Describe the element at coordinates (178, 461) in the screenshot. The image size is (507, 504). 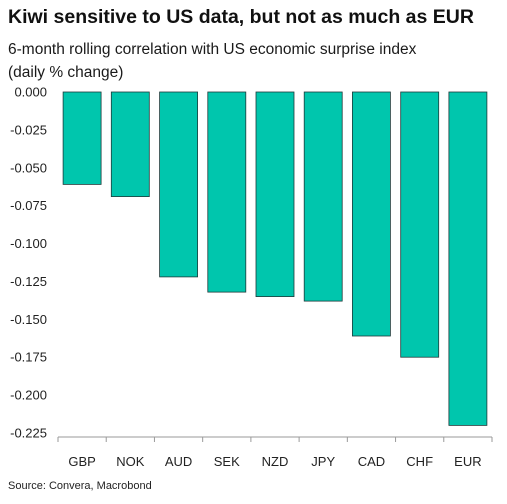
I see `x-tick-label: AUD` at that location.